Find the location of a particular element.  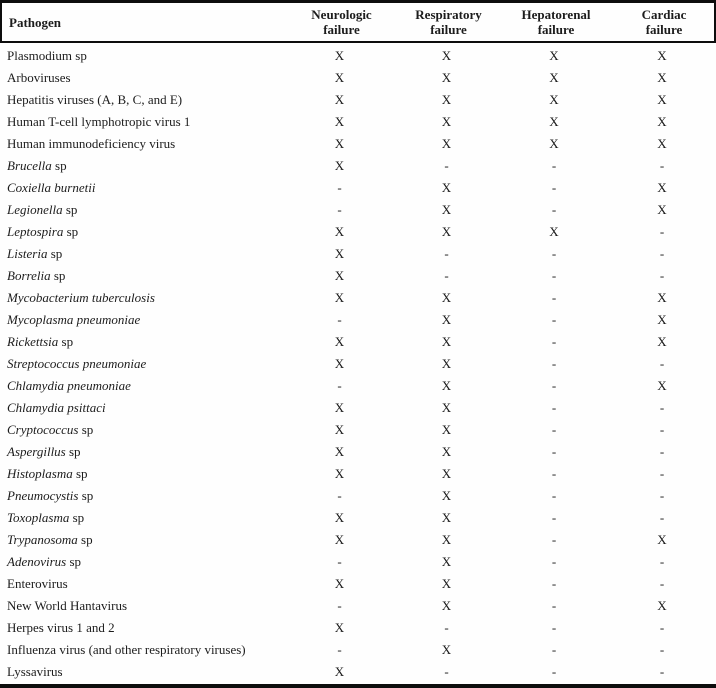

pathogen-name-cell: Brucella sp is located at coordinates (143, 166).